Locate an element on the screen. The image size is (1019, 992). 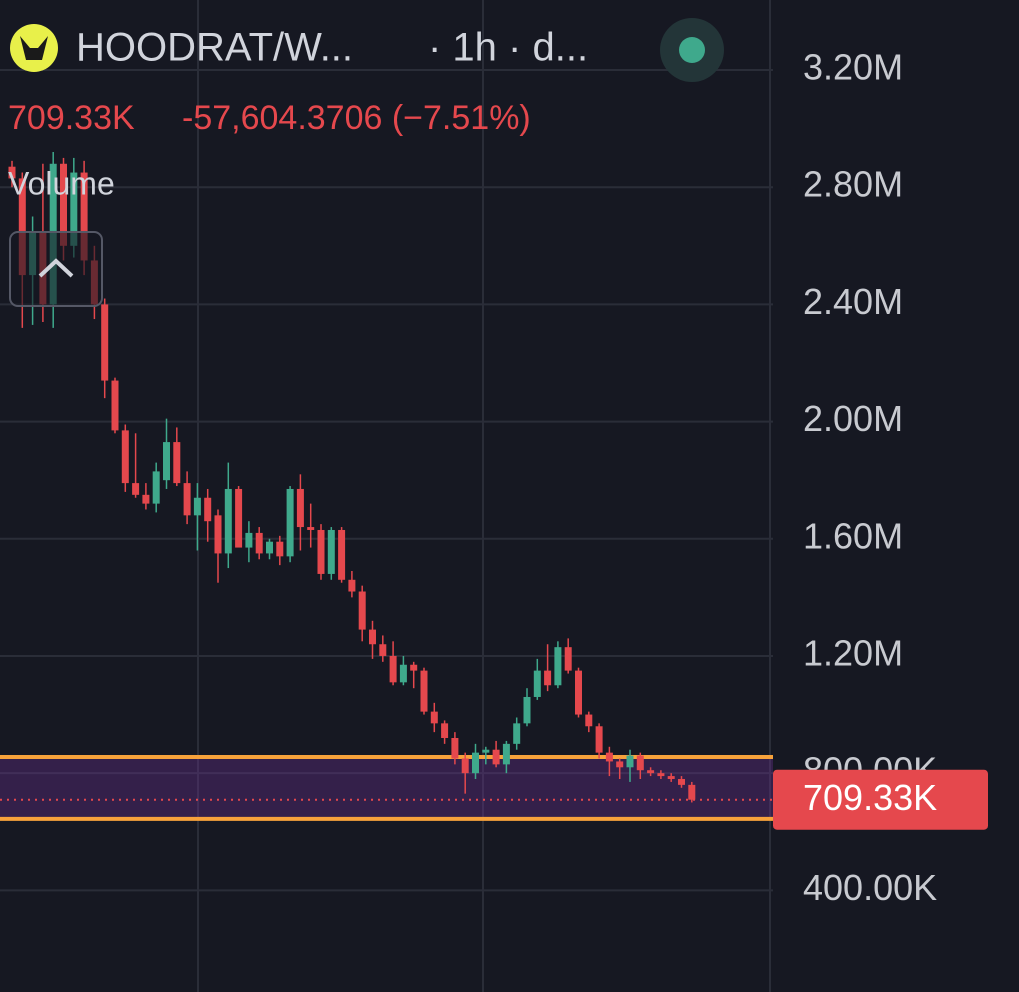
collapse-button is located at coordinates (56, 269).